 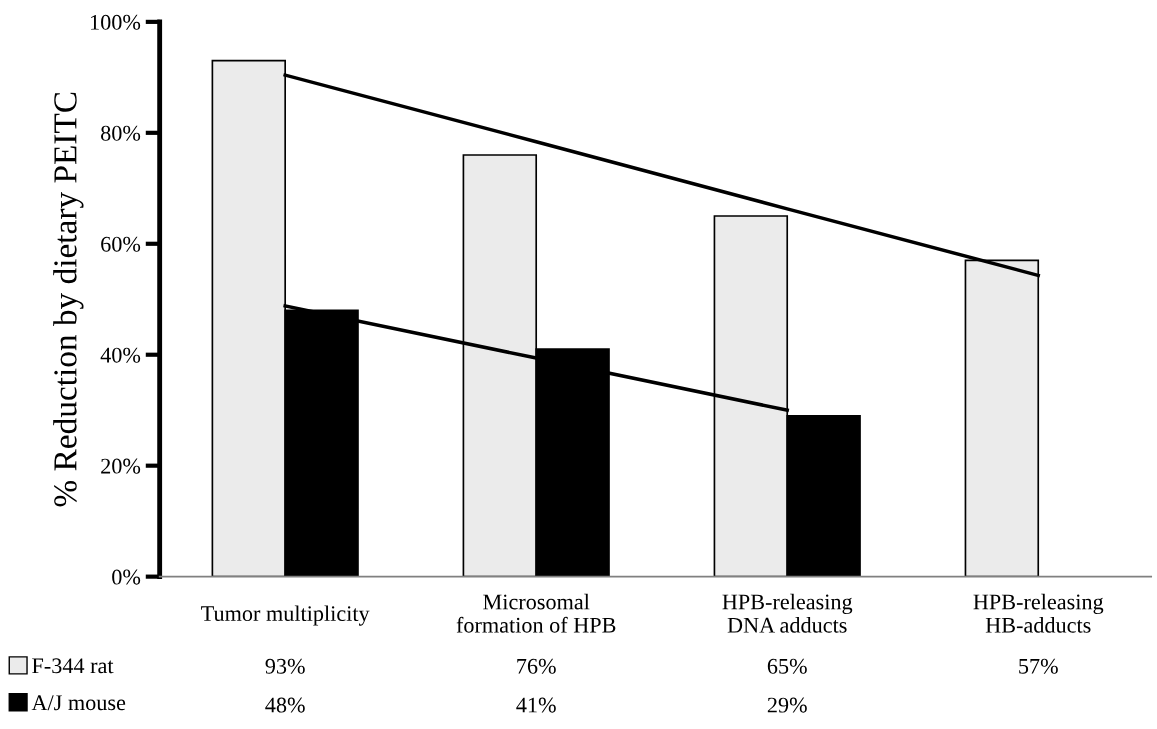 What do you see at coordinates (536, 613) in the screenshot?
I see `x-tick-label: Microsomal formation of HPB` at bounding box center [536, 613].